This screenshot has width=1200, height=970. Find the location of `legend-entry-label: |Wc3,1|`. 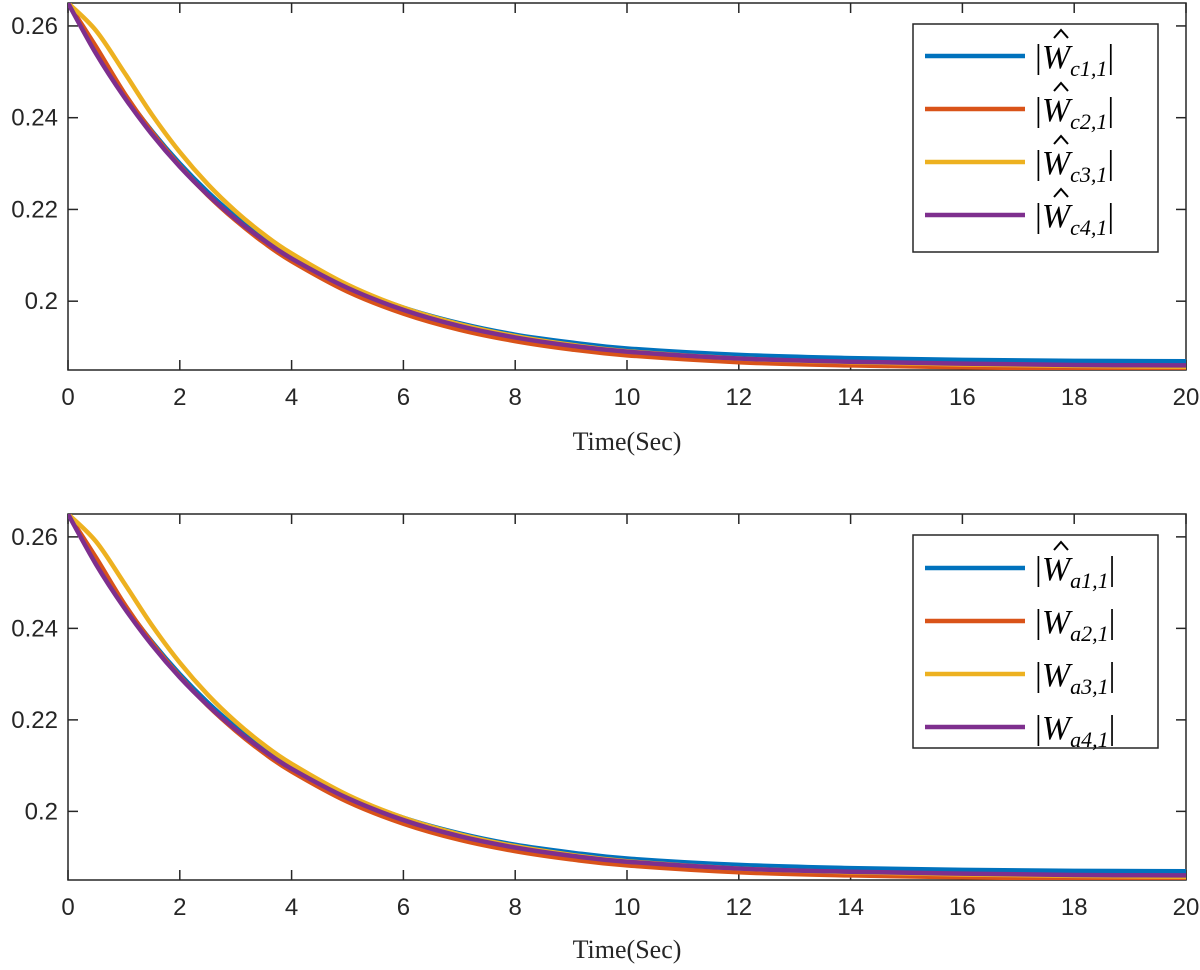

legend-entry-label: |Wc3,1| is located at coordinates (1074, 166).